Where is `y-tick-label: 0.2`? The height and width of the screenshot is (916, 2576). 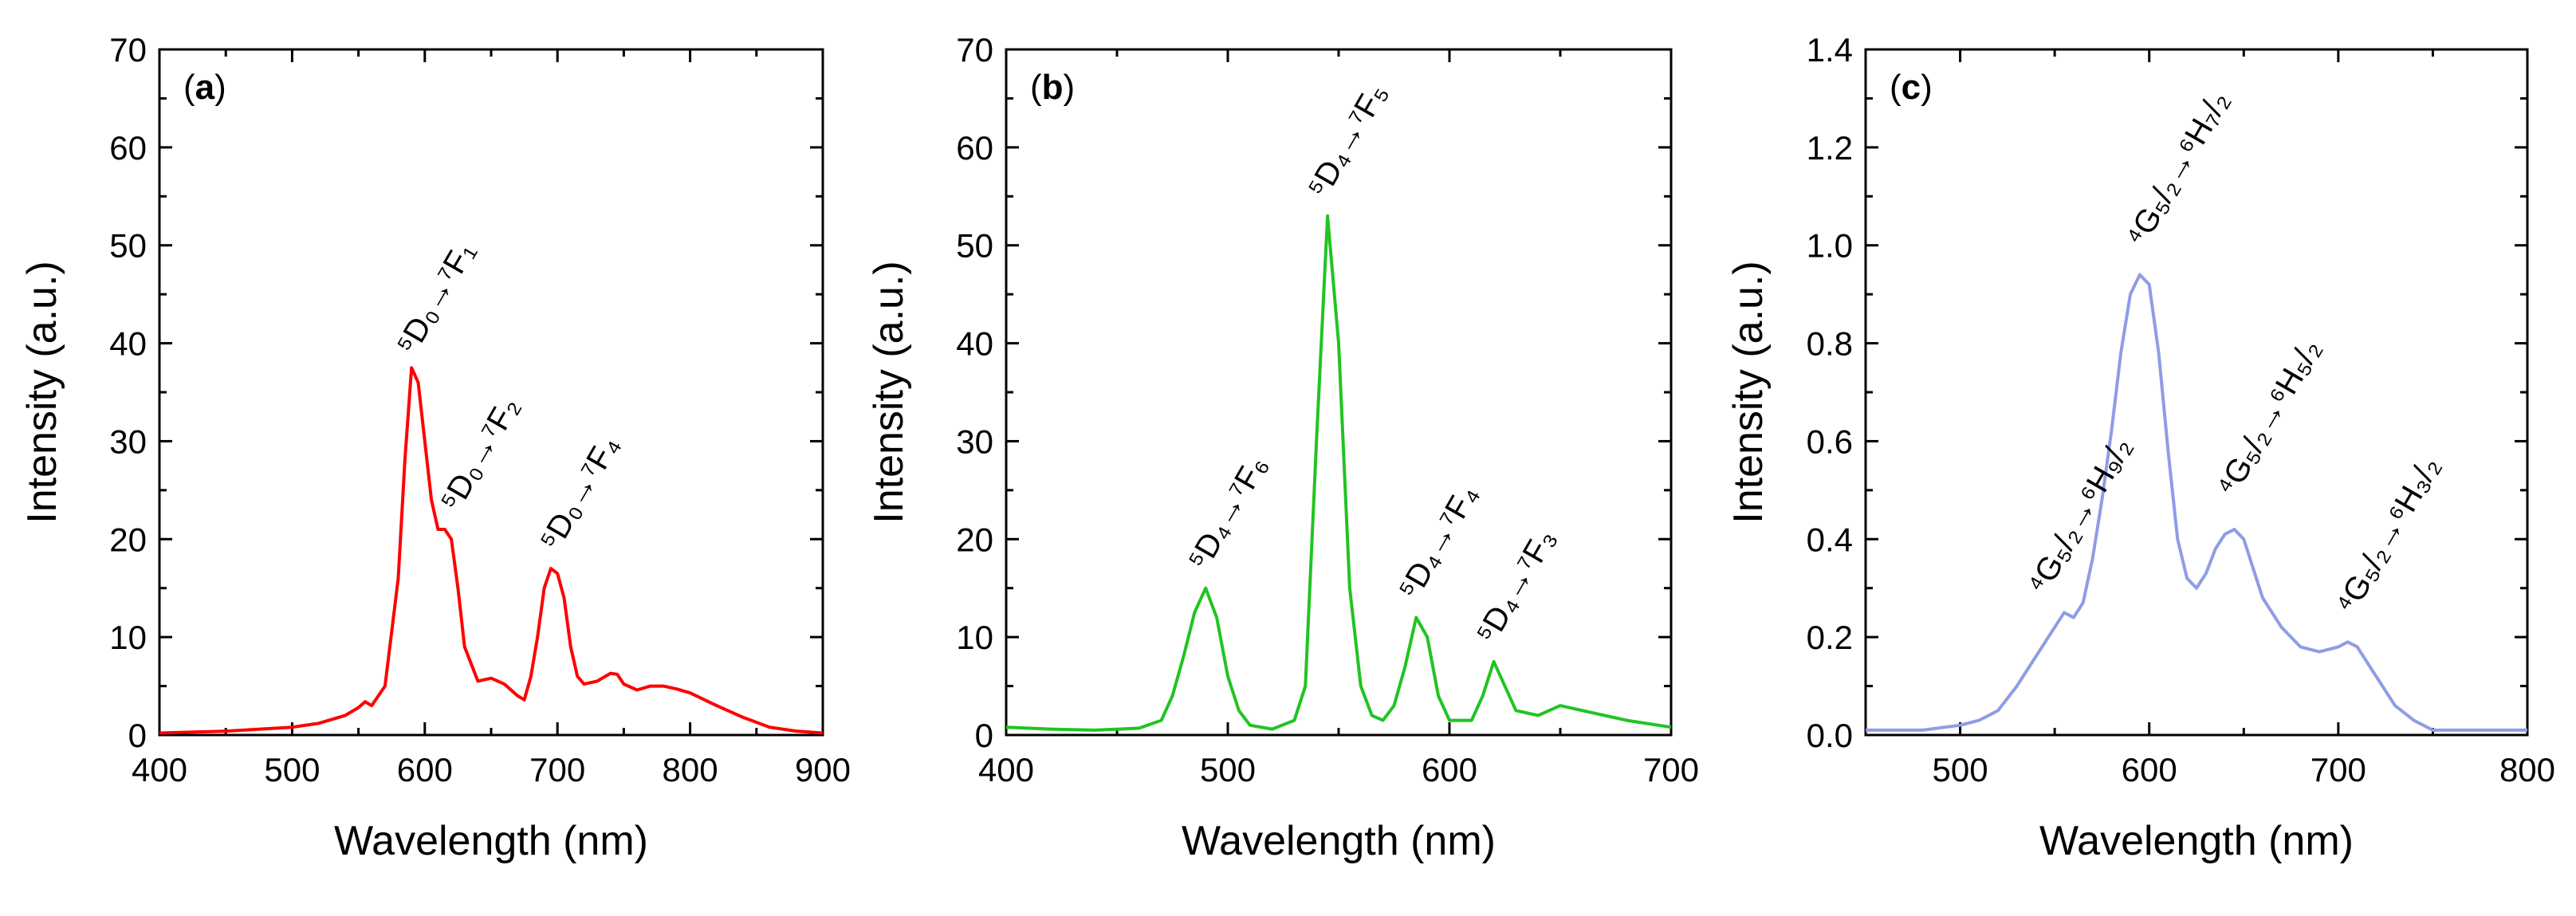 y-tick-label: 0.2 is located at coordinates (1830, 637).